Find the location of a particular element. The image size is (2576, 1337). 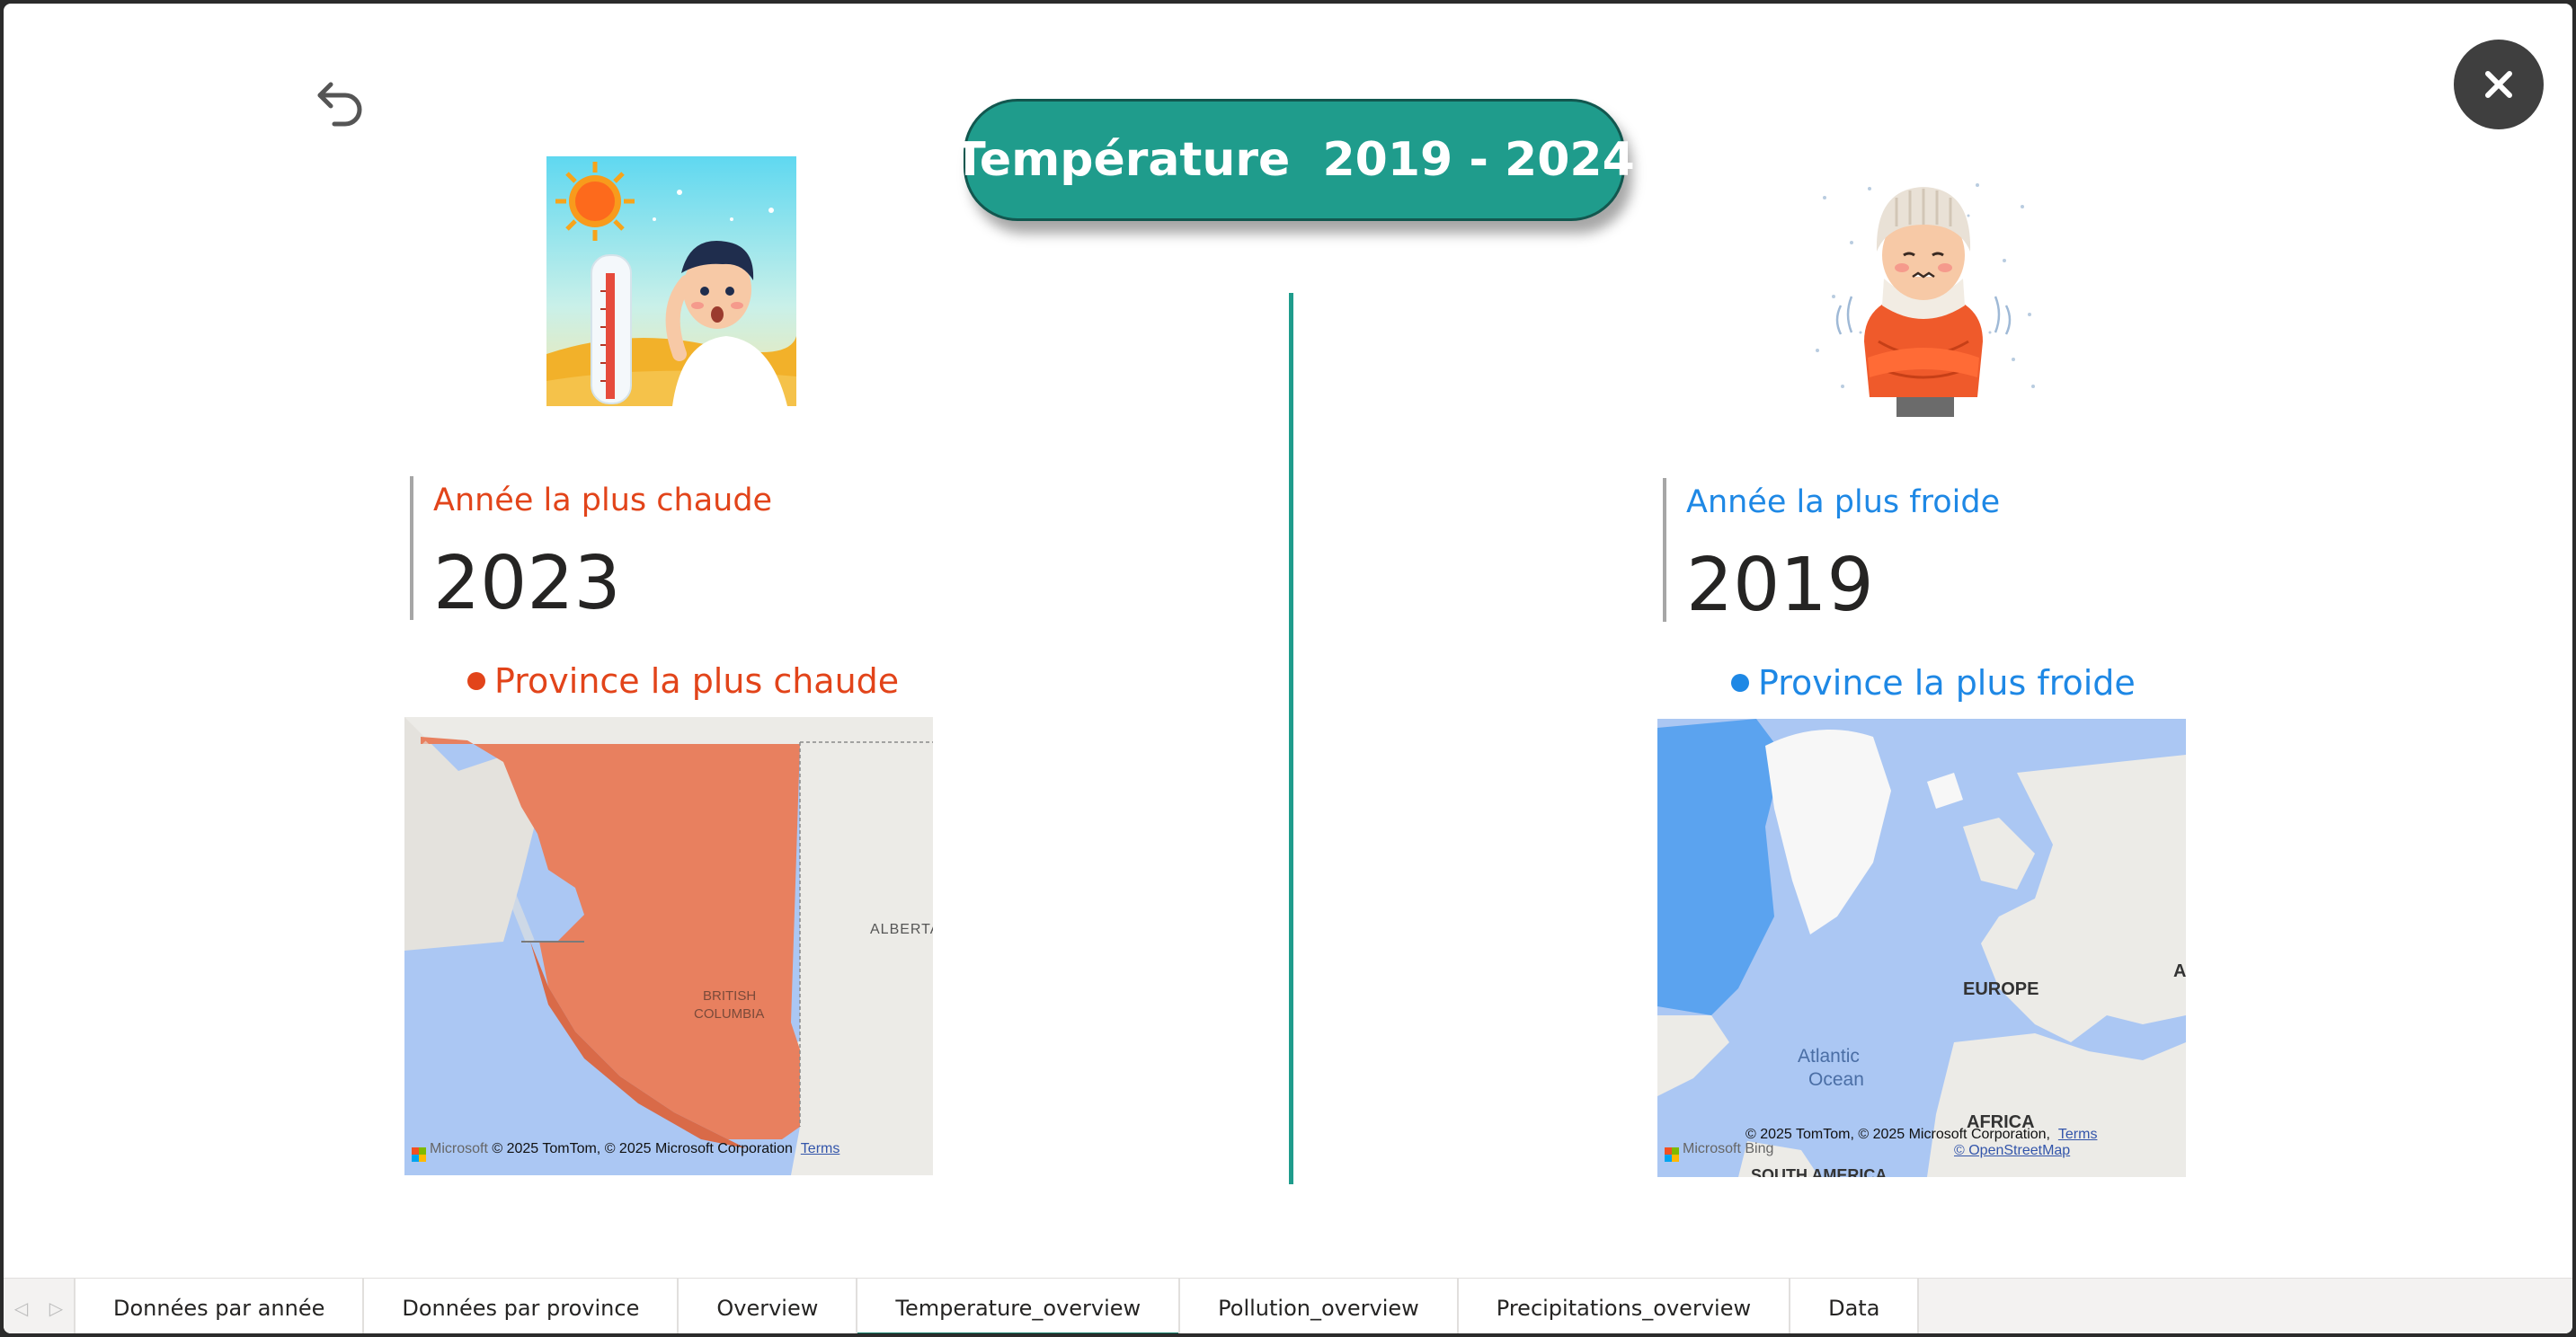

close-icon is located at coordinates (2498, 84).